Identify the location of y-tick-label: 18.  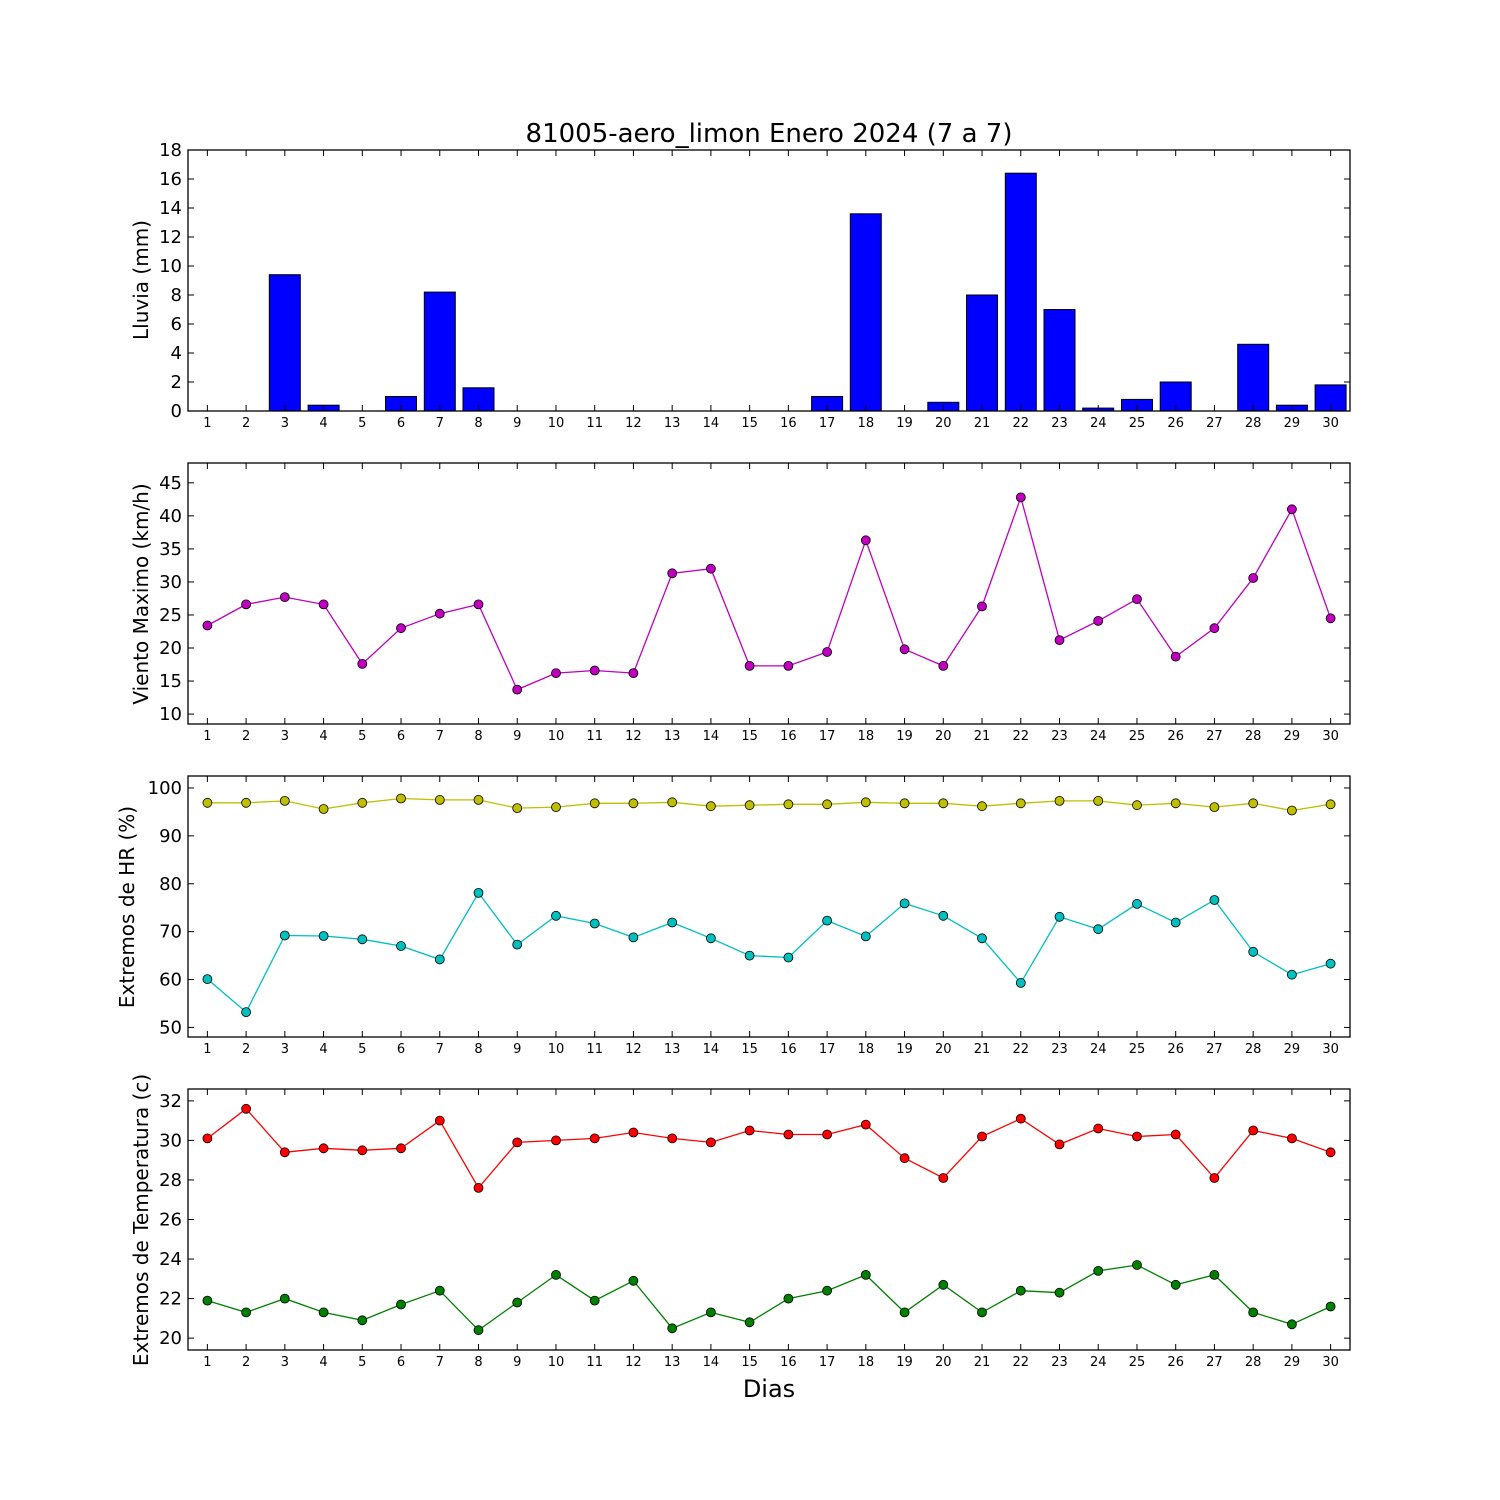
(170, 150).